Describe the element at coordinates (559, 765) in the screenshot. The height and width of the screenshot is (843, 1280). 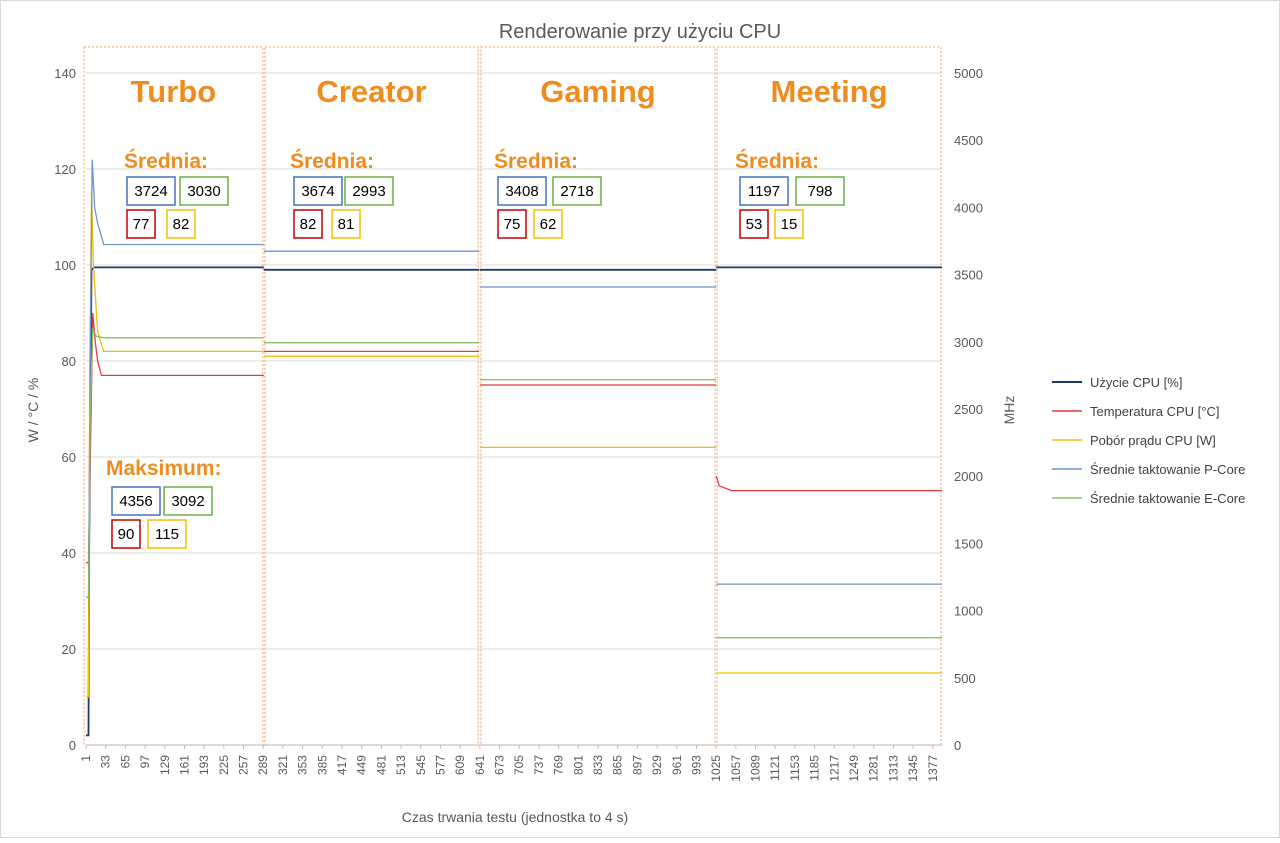
I see `x-tick-label: 769` at that location.